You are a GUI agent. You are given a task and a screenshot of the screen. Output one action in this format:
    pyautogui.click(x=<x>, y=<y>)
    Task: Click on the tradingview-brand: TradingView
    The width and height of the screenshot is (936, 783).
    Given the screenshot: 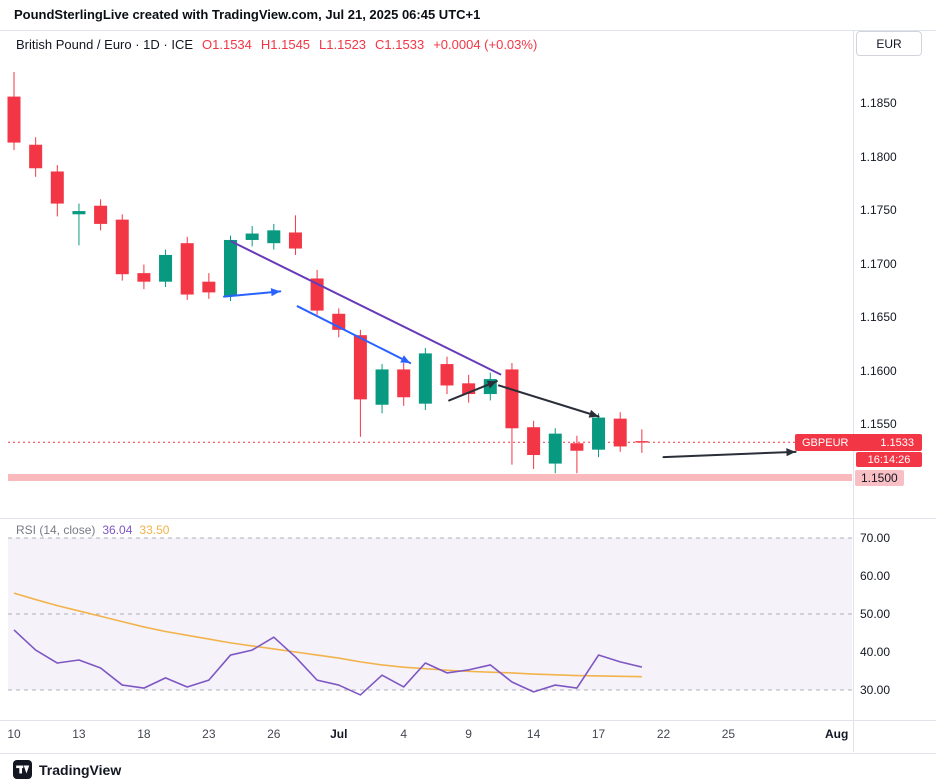 What is the action you would take?
    pyautogui.click(x=80, y=769)
    